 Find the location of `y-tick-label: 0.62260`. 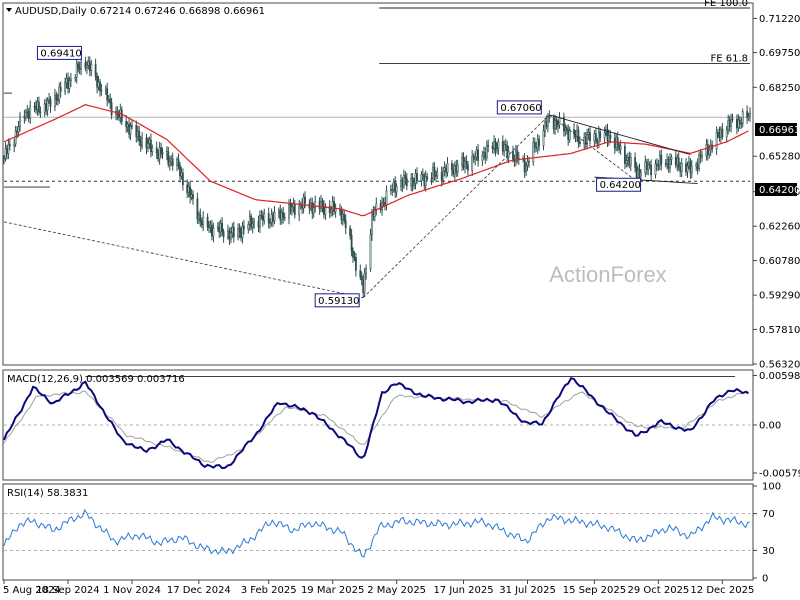

y-tick-label: 0.62260 is located at coordinates (779, 227).